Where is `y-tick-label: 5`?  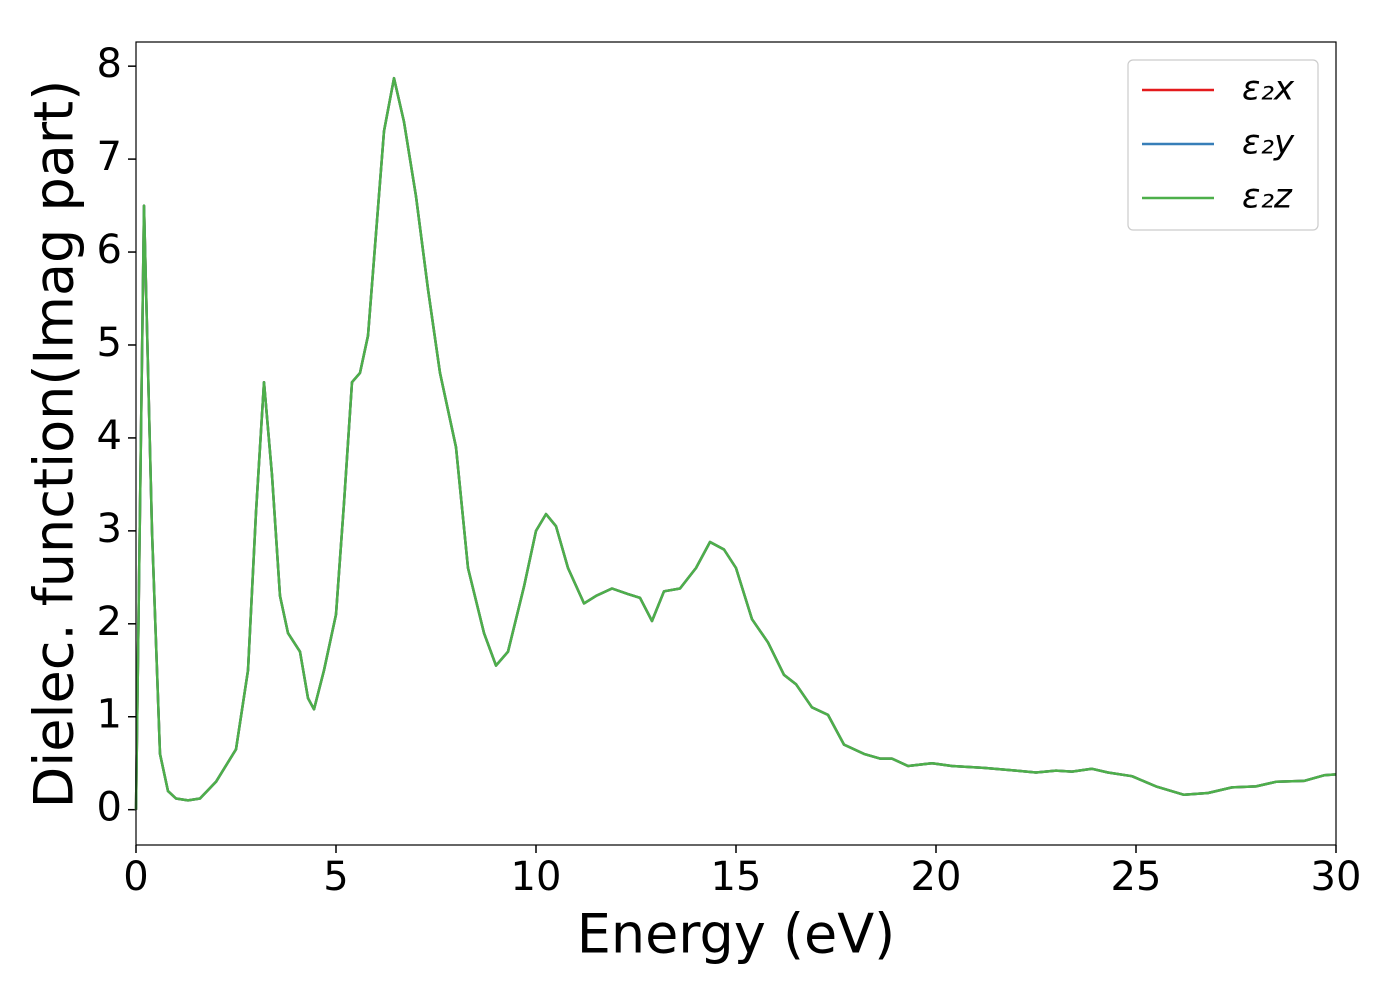 y-tick-label: 5 is located at coordinates (109, 343).